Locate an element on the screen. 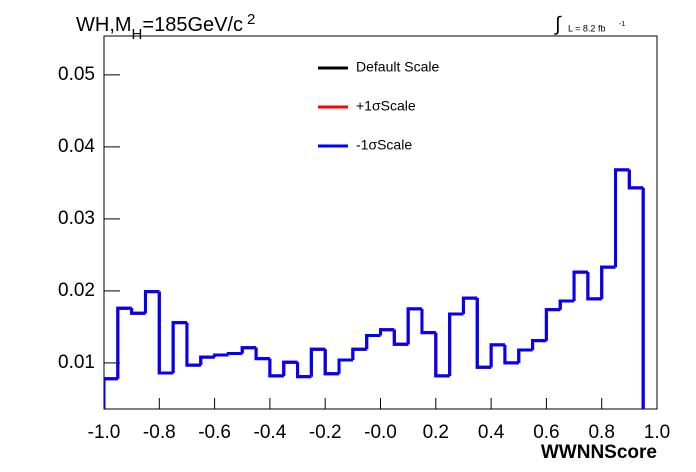  x-tick-label: -0.4 is located at coordinates (270, 432).